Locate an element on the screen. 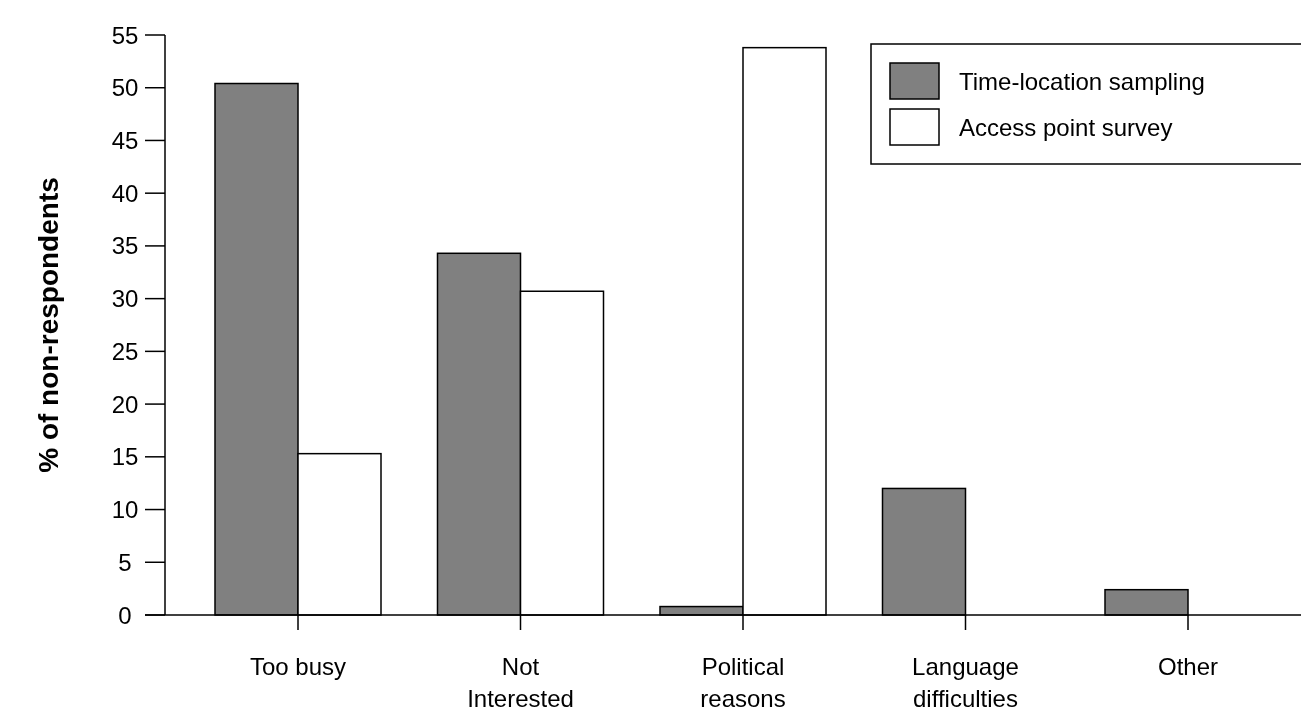  y-tick-label: 0 is located at coordinates (125, 615).